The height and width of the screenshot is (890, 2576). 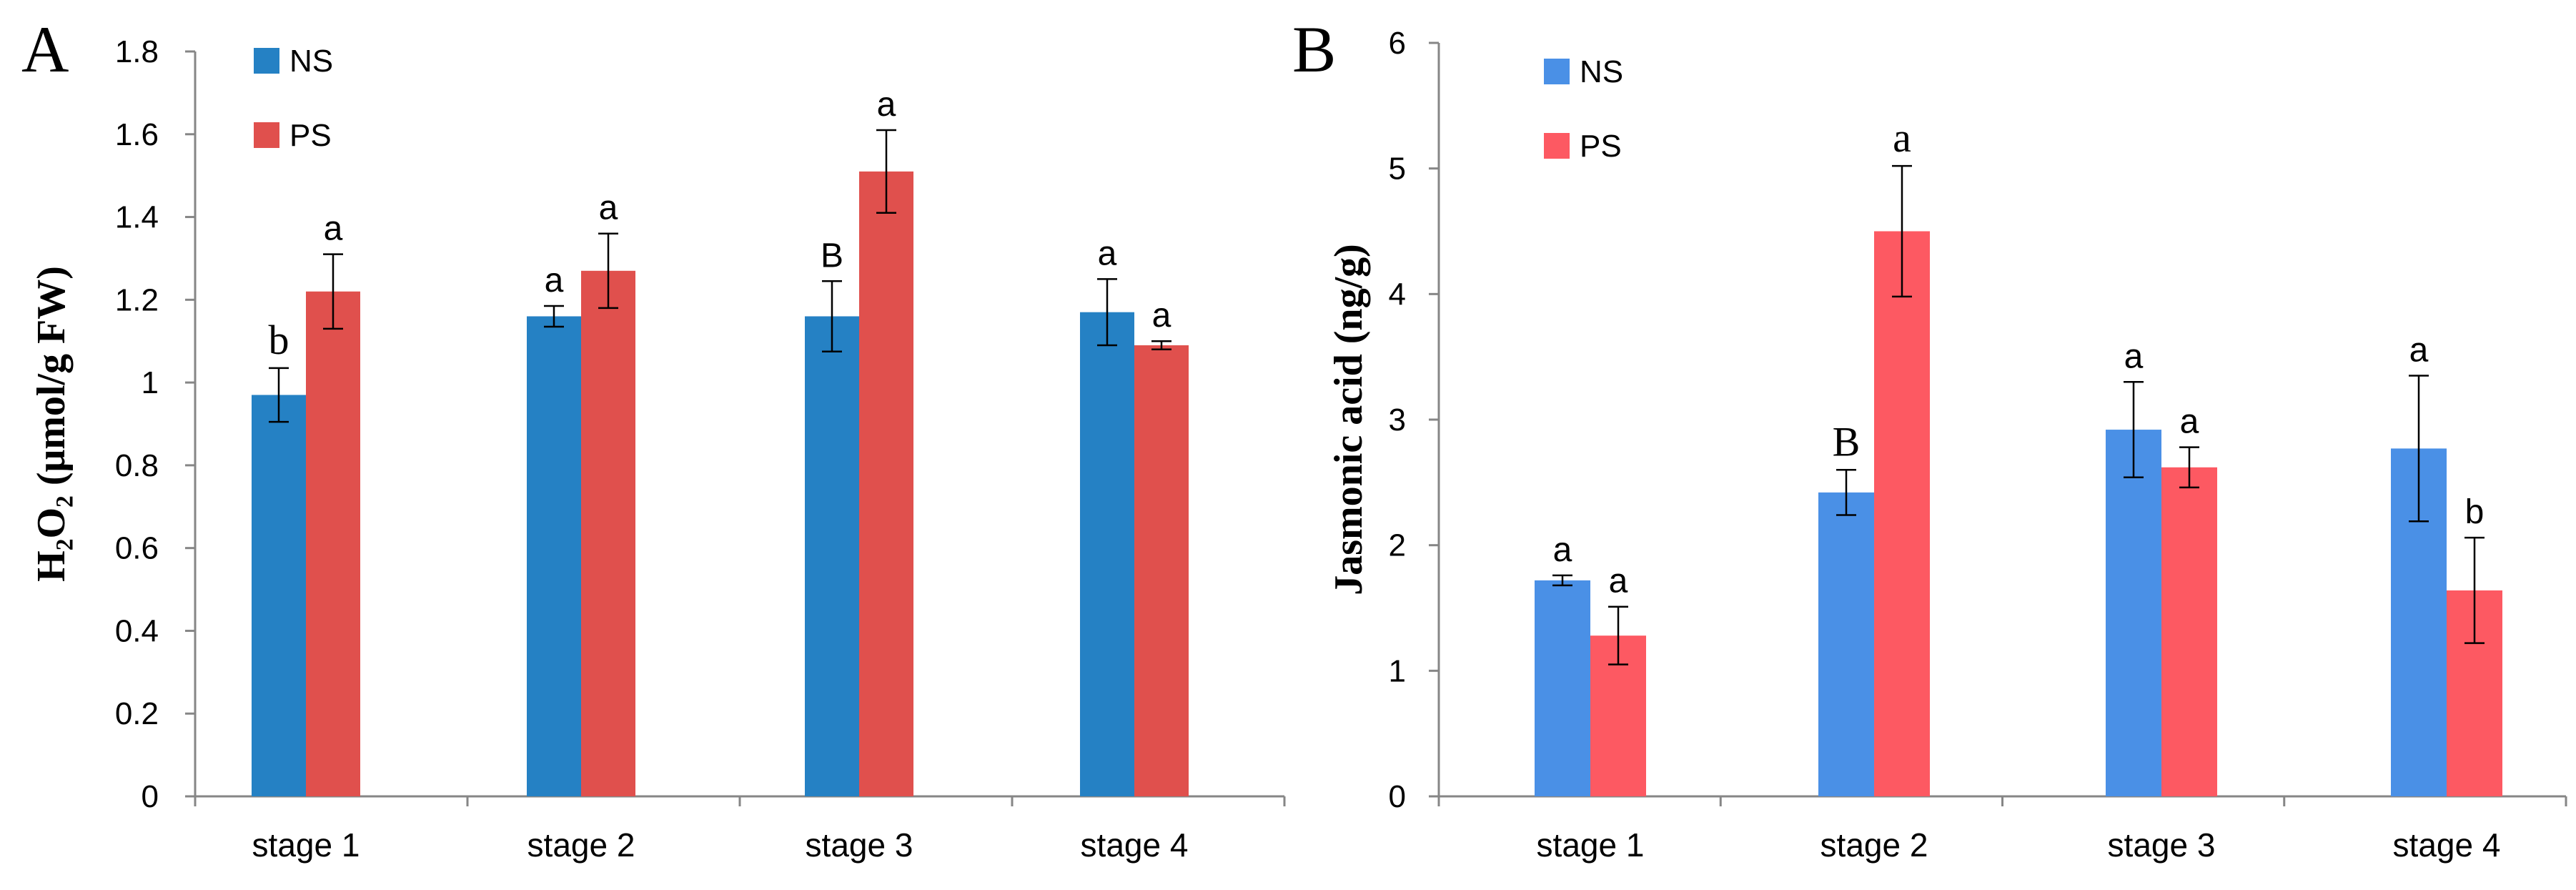 I want to click on y-tick-label: 1.4, so click(x=137, y=217).